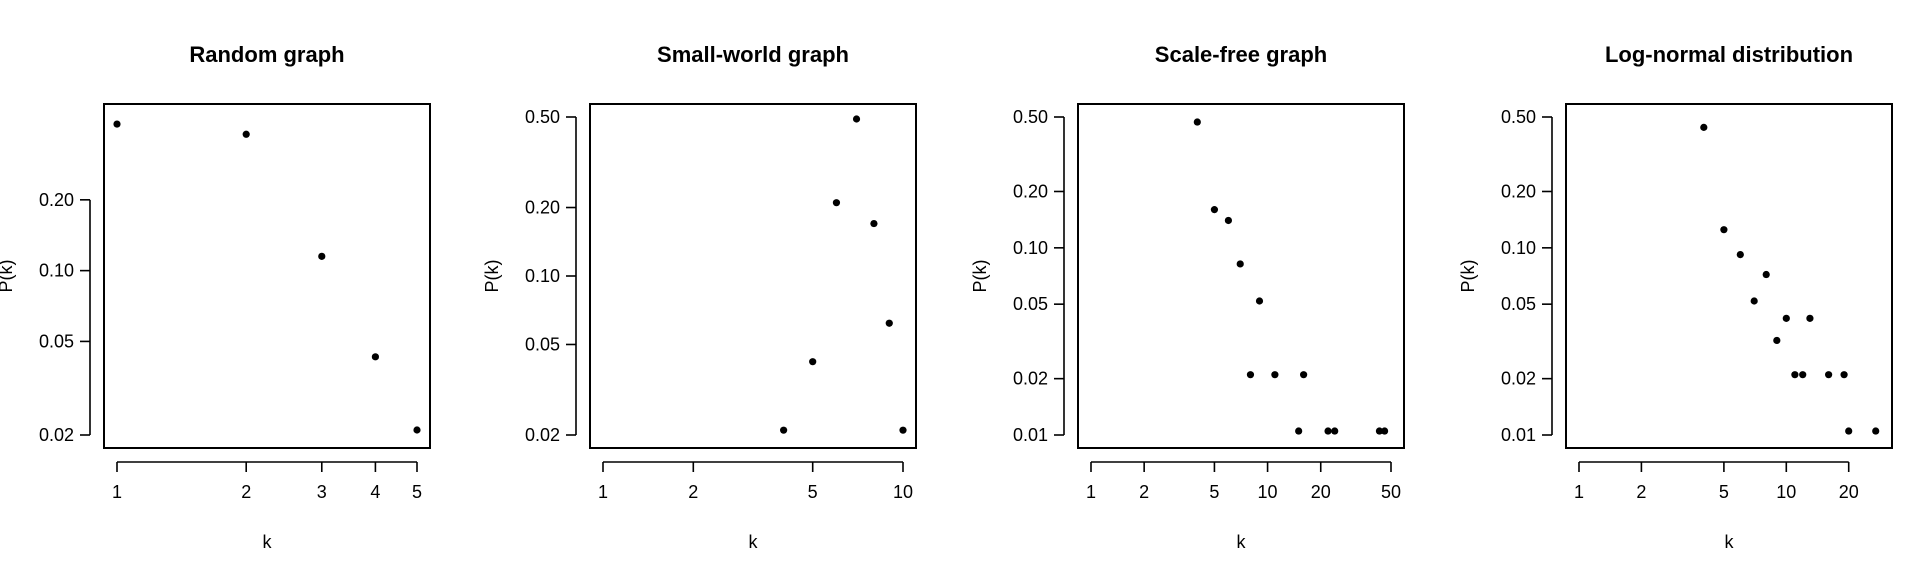 The height and width of the screenshot is (576, 1920). Describe the element at coordinates (375, 492) in the screenshot. I see `x-tick-label: 4` at that location.